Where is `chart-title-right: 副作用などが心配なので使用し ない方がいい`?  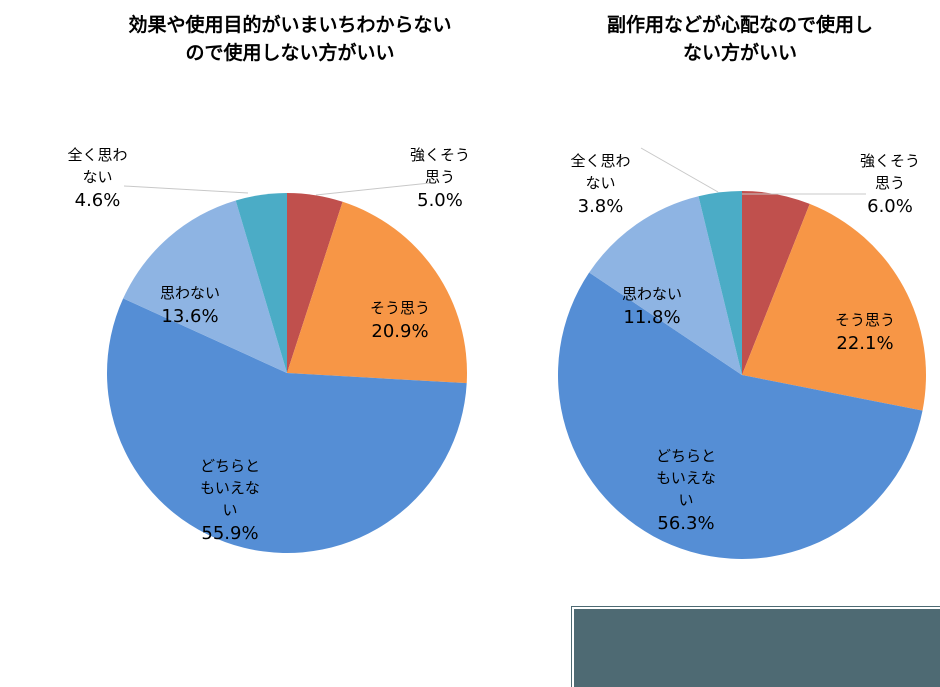 chart-title-right: 副作用などが心配なので使用し ない方がいい is located at coordinates (739, 39).